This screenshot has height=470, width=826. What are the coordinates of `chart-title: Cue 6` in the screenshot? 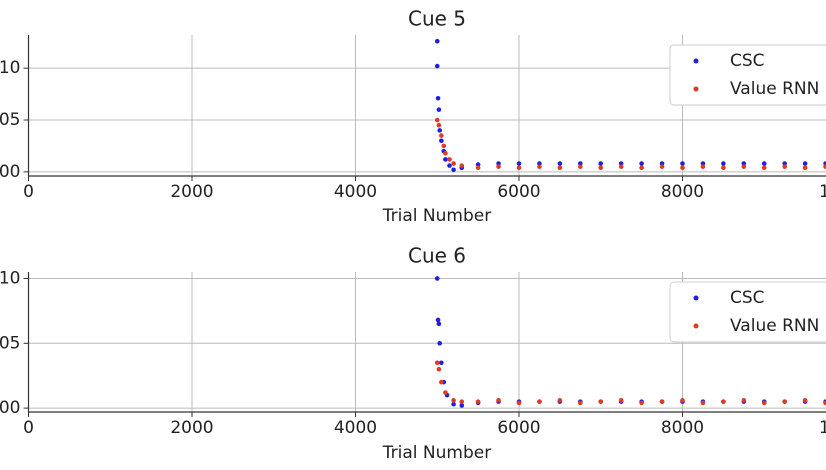 It's located at (437, 256).